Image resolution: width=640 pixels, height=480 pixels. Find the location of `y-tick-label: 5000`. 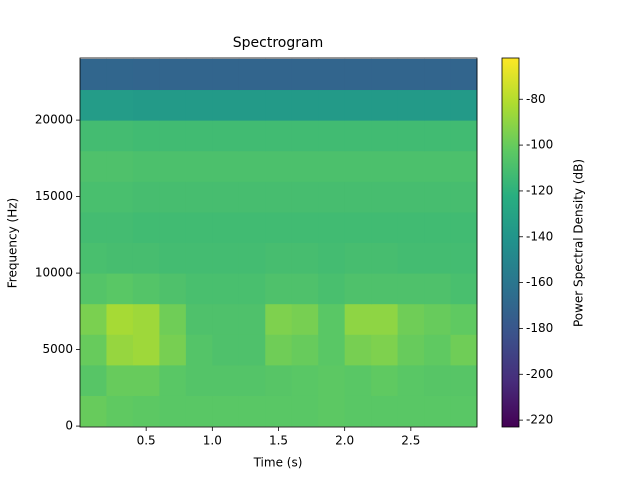

y-tick-label: 5000 is located at coordinates (57, 349).